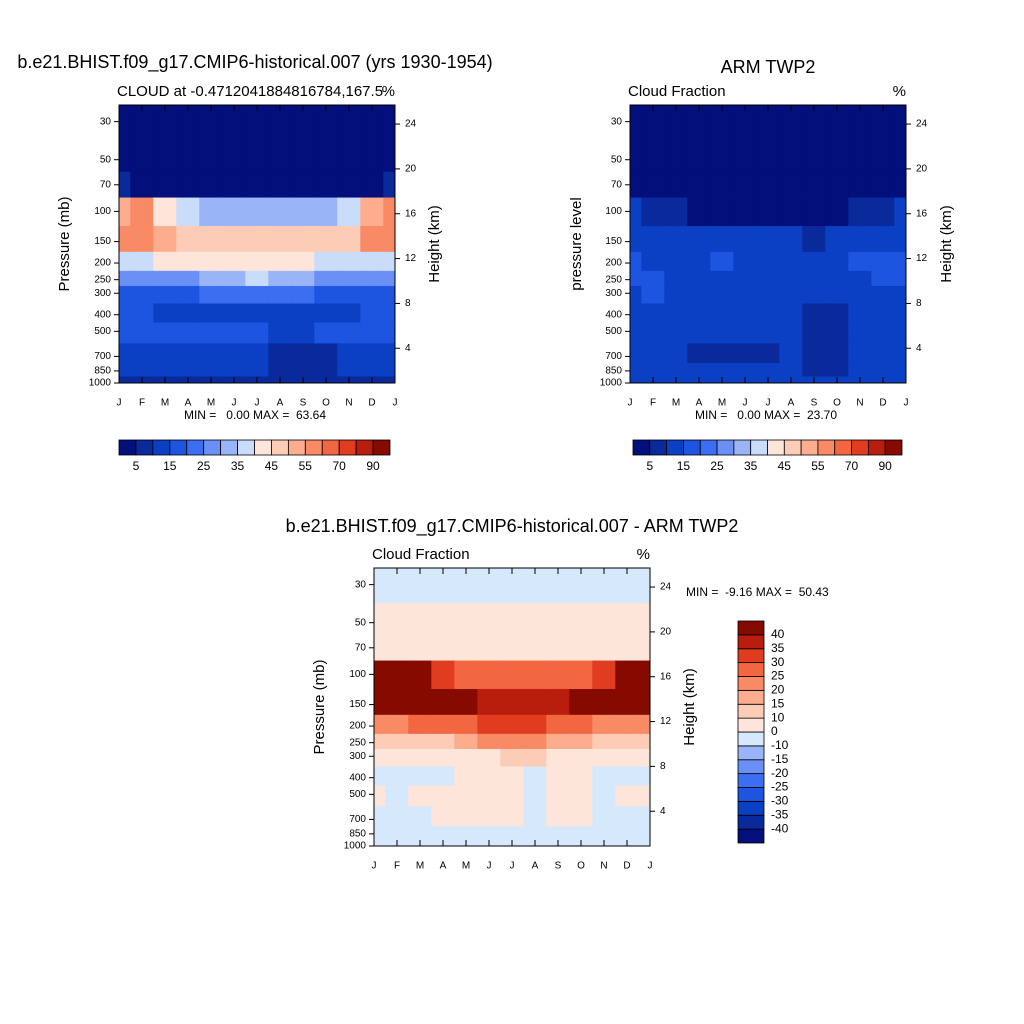 This screenshot has width=1024, height=1024. What do you see at coordinates (613, 211) in the screenshot?
I see `y-tick-label: 100` at bounding box center [613, 211].